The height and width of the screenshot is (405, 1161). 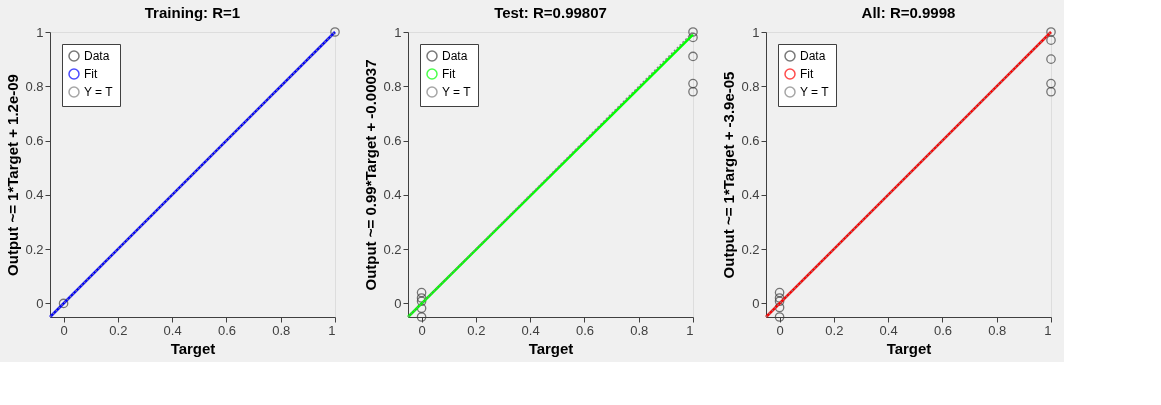 I want to click on y-axis-title: Output ~= 1*Target + -3.9e-05, so click(x=729, y=175).